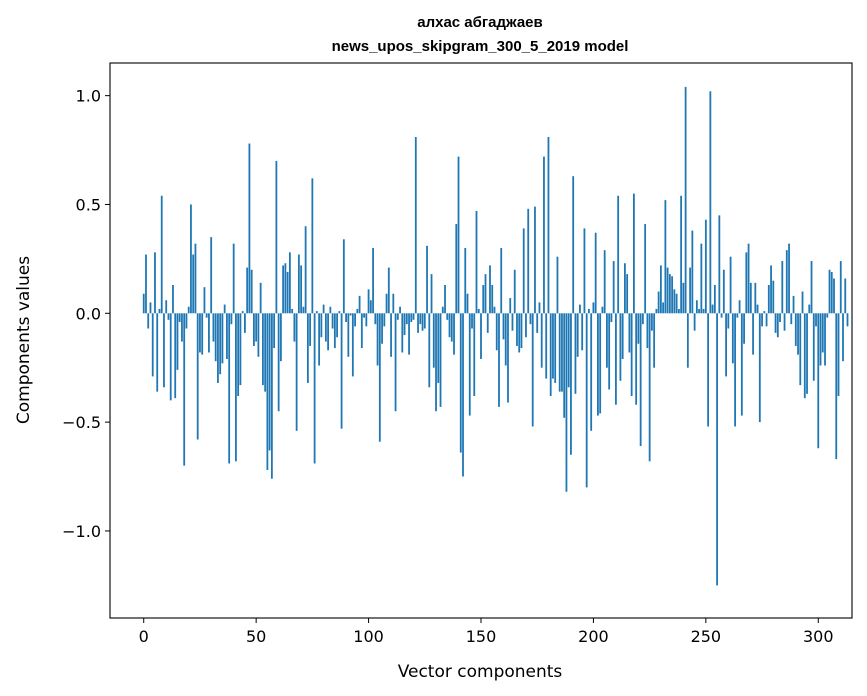 The image size is (867, 696). I want to click on y-axis-ticks: −1.0 −0.5 0.0 0.5 1.0, so click(86, 314).